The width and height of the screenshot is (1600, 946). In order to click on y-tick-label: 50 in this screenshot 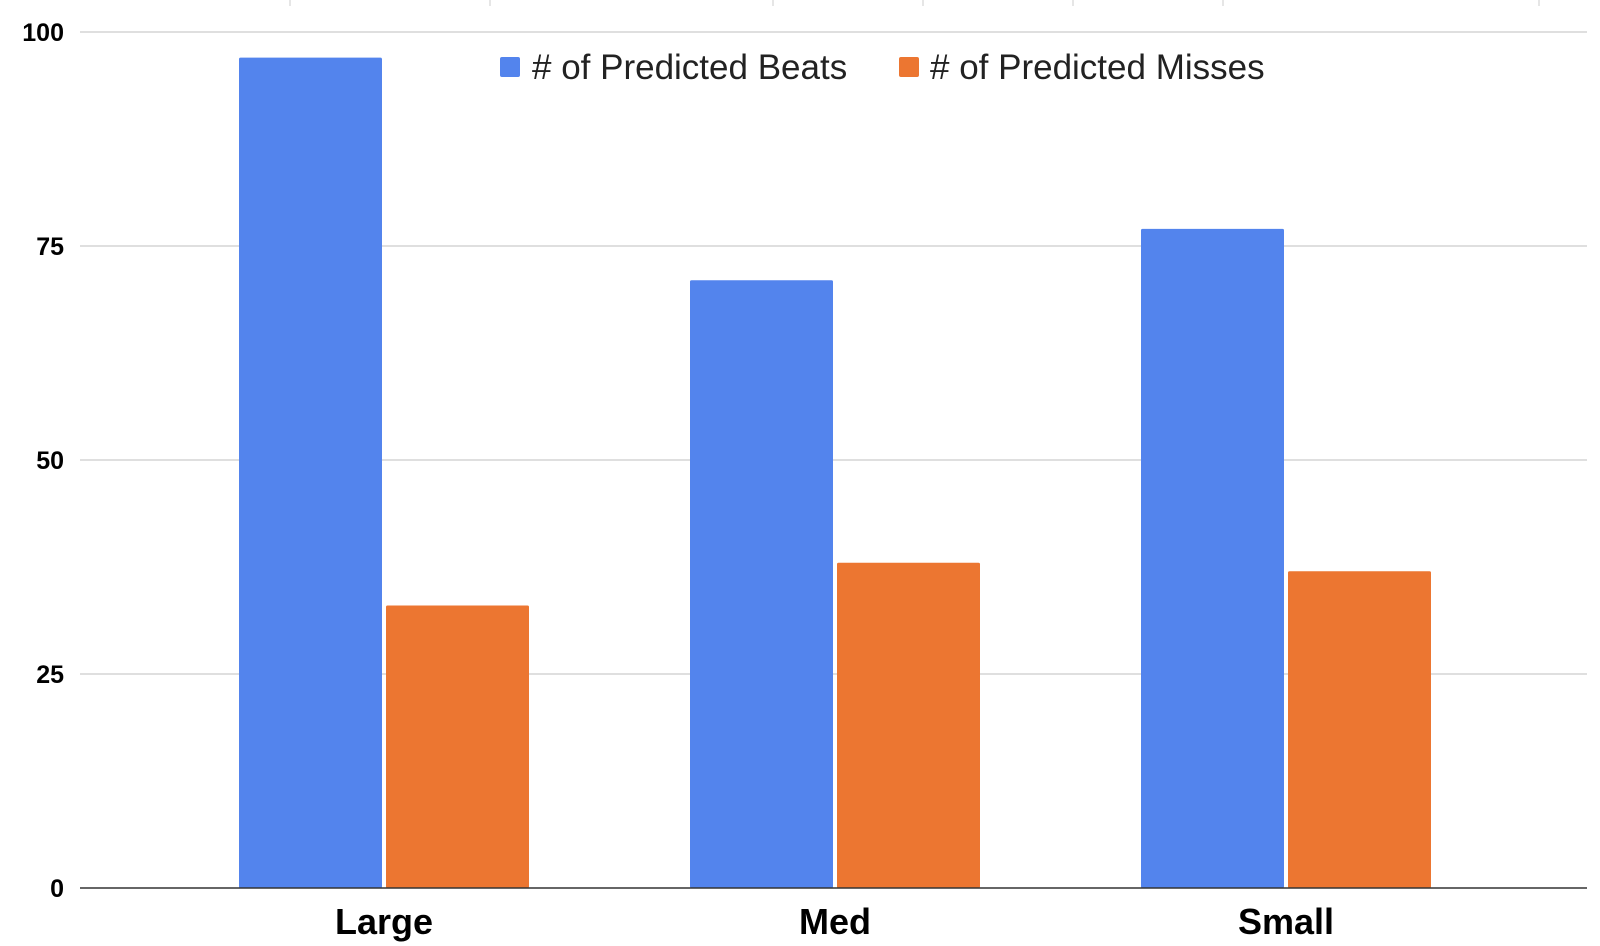, I will do `click(50, 461)`.